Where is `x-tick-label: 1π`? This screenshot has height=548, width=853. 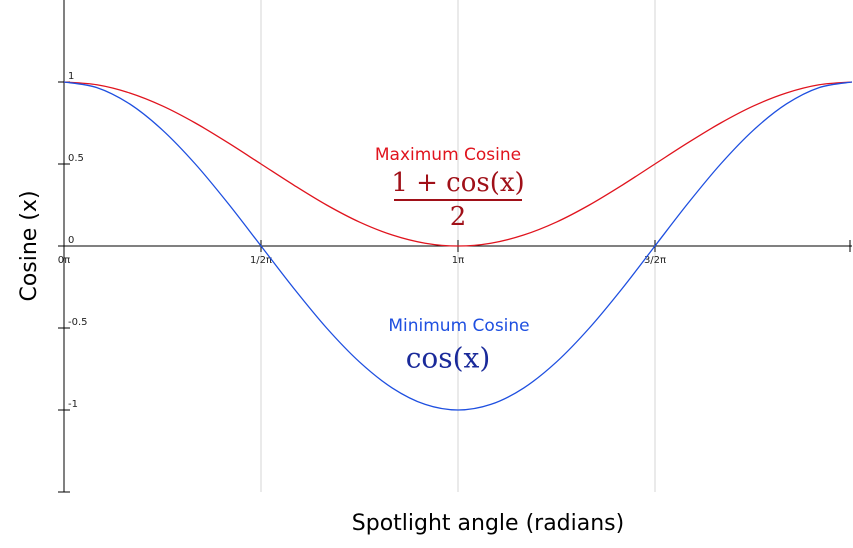 x-tick-label: 1π is located at coordinates (458, 260).